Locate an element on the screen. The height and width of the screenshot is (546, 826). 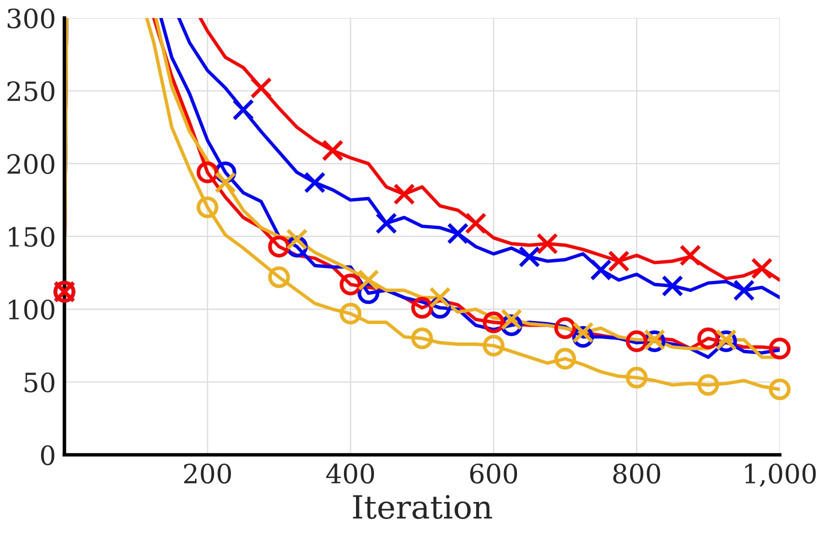
y-tick-label: 250 is located at coordinates (31, 91).